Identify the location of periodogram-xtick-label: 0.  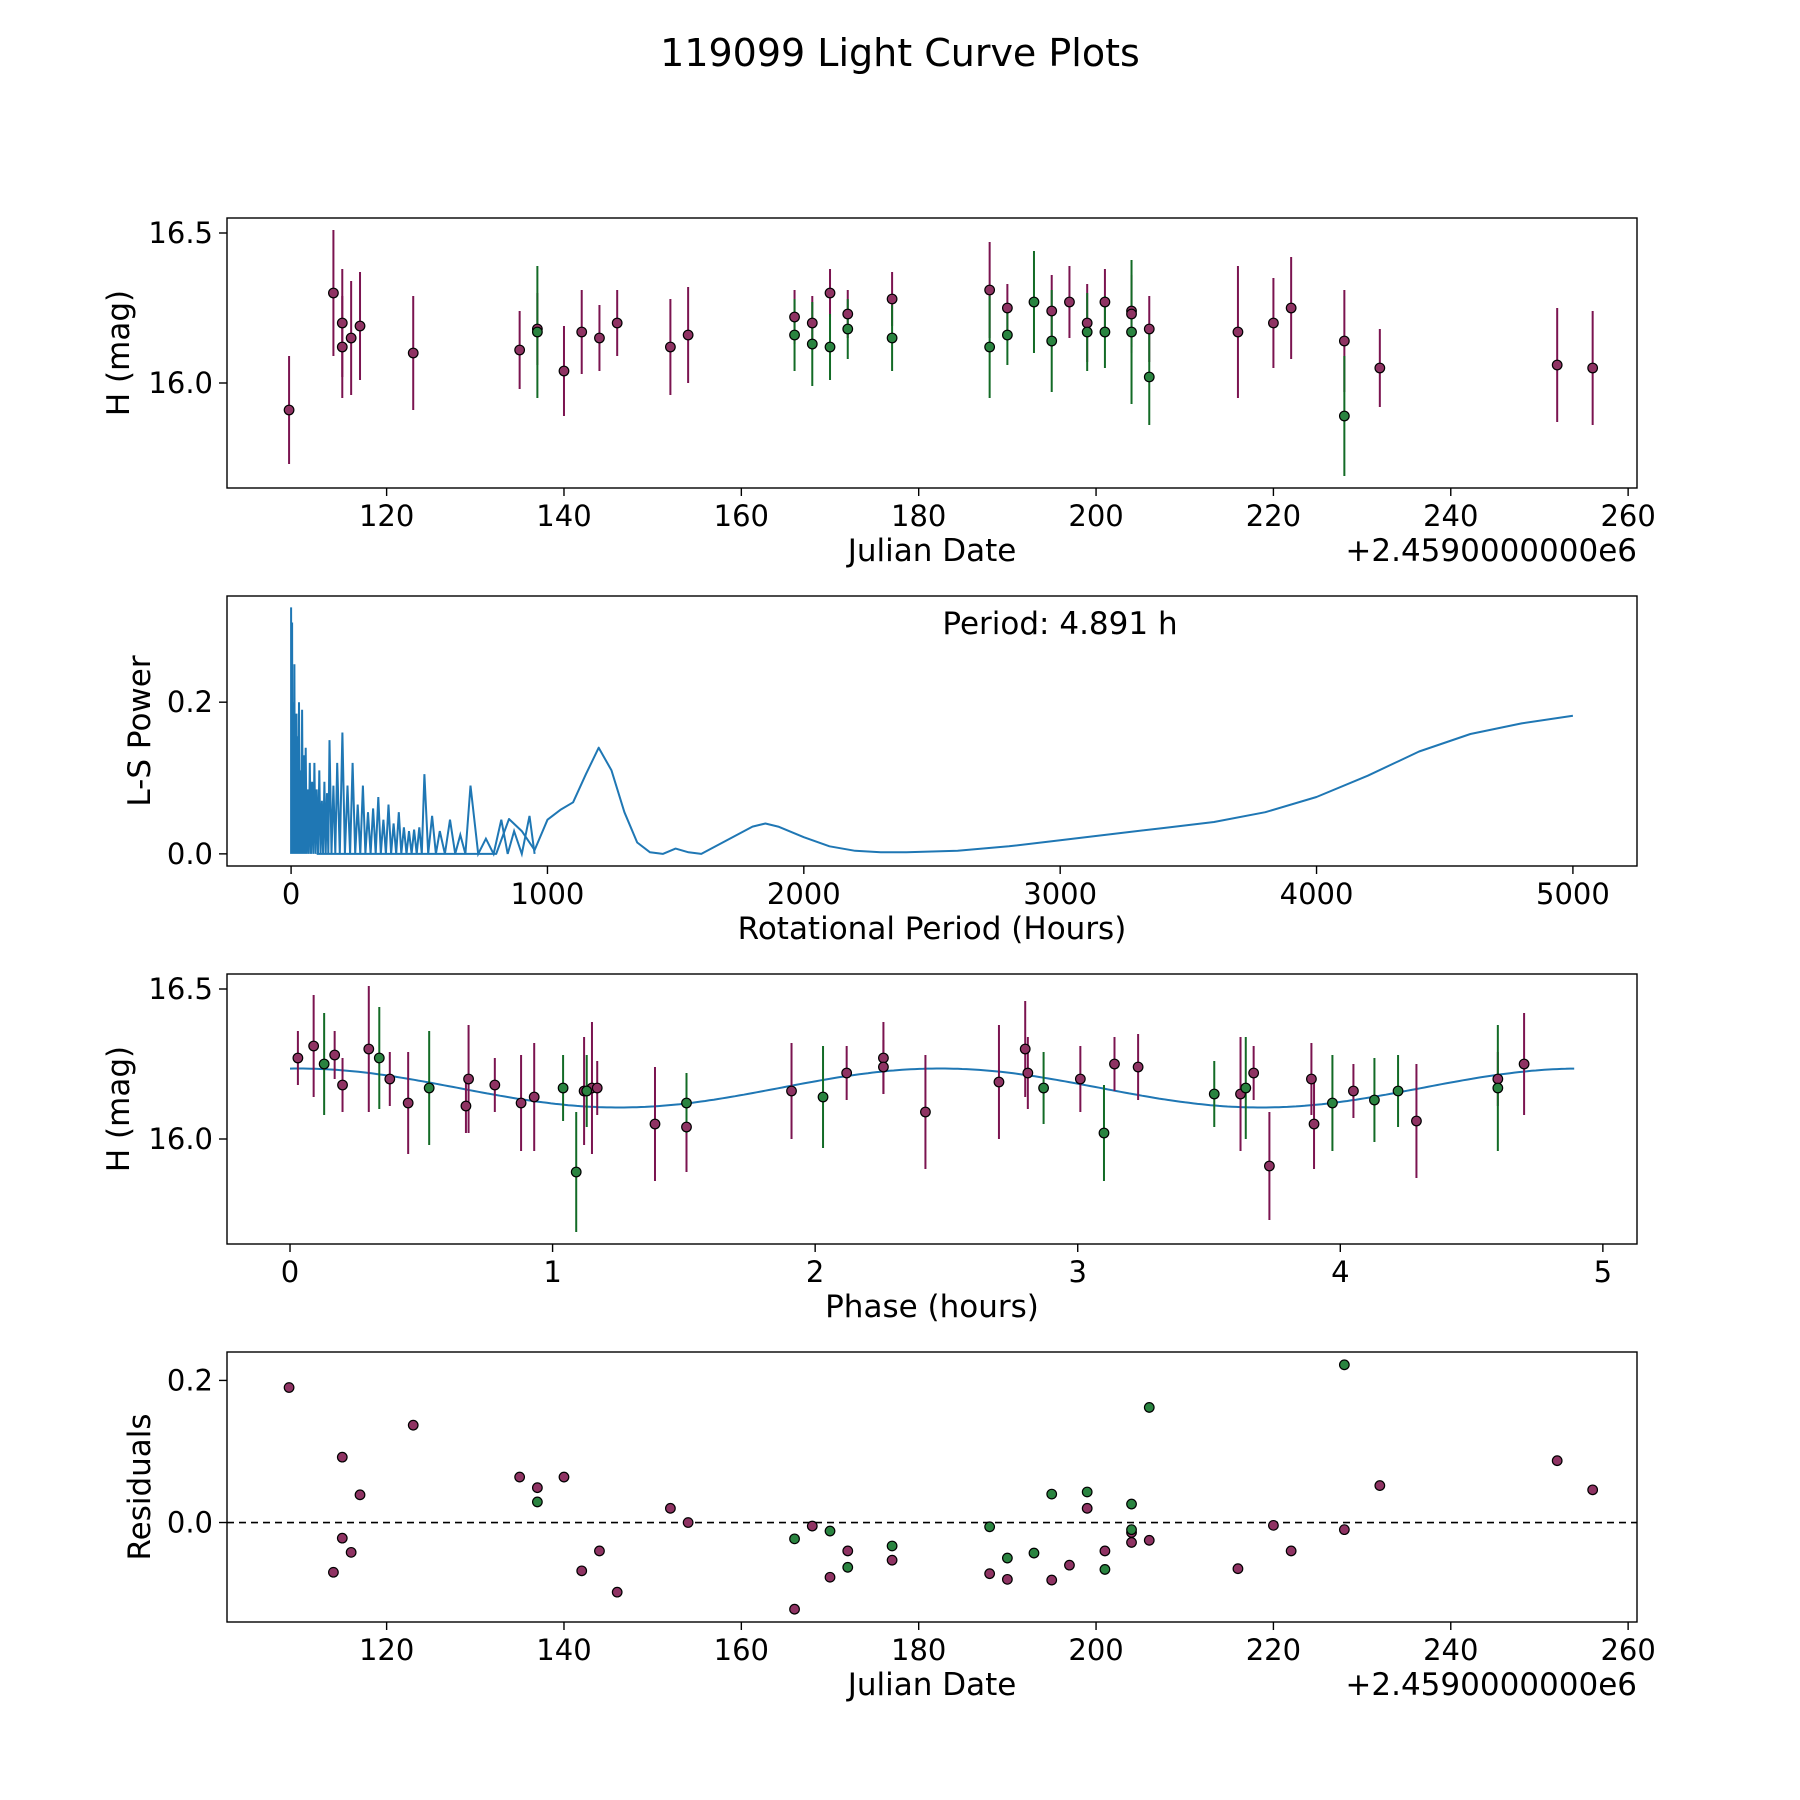
(291, 894).